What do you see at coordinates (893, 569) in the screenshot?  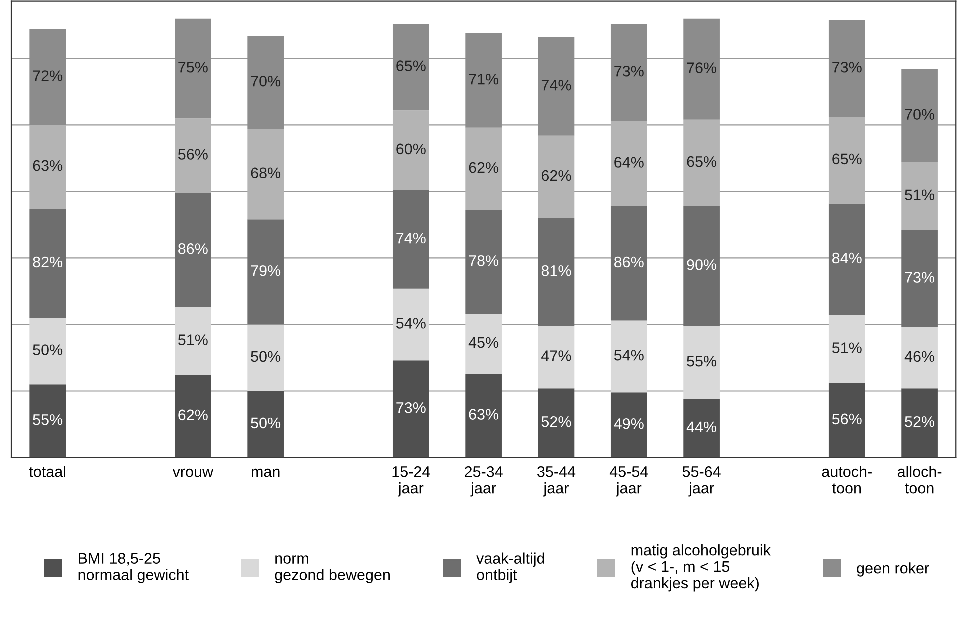 I see `legend-label: geen roker` at bounding box center [893, 569].